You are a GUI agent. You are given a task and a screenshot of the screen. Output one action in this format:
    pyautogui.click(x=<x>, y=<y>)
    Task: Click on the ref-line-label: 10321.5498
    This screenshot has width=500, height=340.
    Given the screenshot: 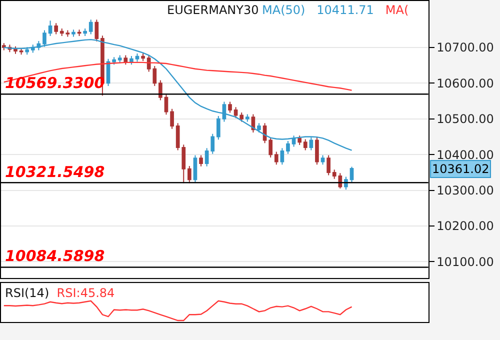 What is the action you would take?
    pyautogui.click(x=55, y=172)
    